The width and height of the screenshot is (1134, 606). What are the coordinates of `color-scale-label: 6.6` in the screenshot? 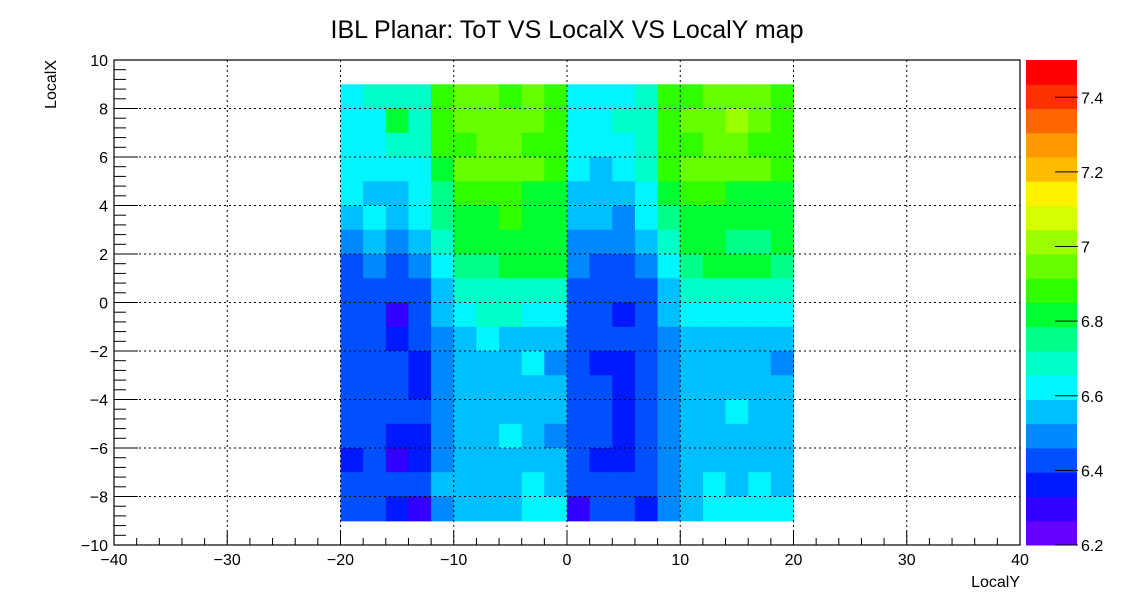 It's located at (1092, 397).